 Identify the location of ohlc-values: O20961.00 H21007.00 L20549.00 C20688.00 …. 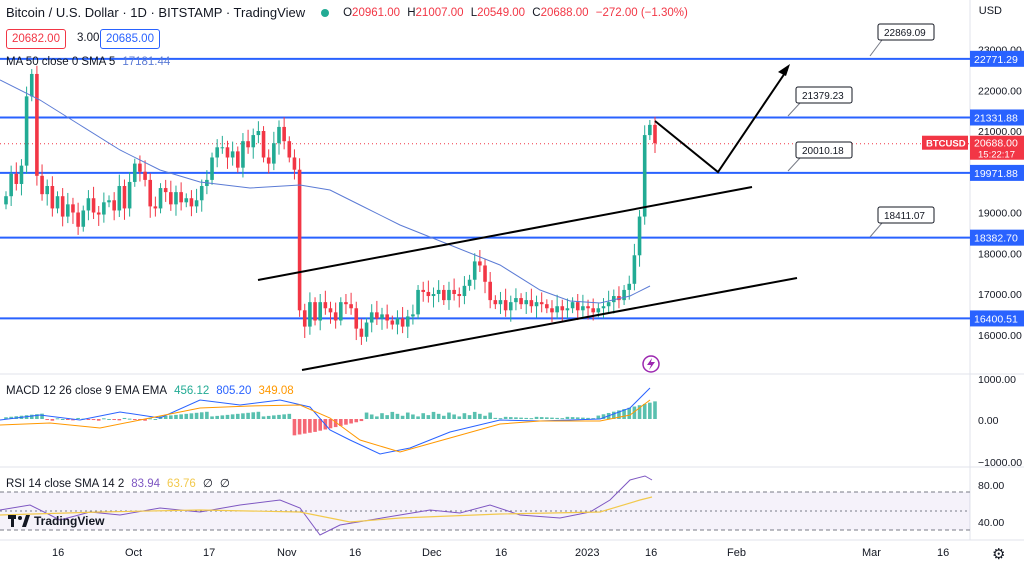
(515, 12).